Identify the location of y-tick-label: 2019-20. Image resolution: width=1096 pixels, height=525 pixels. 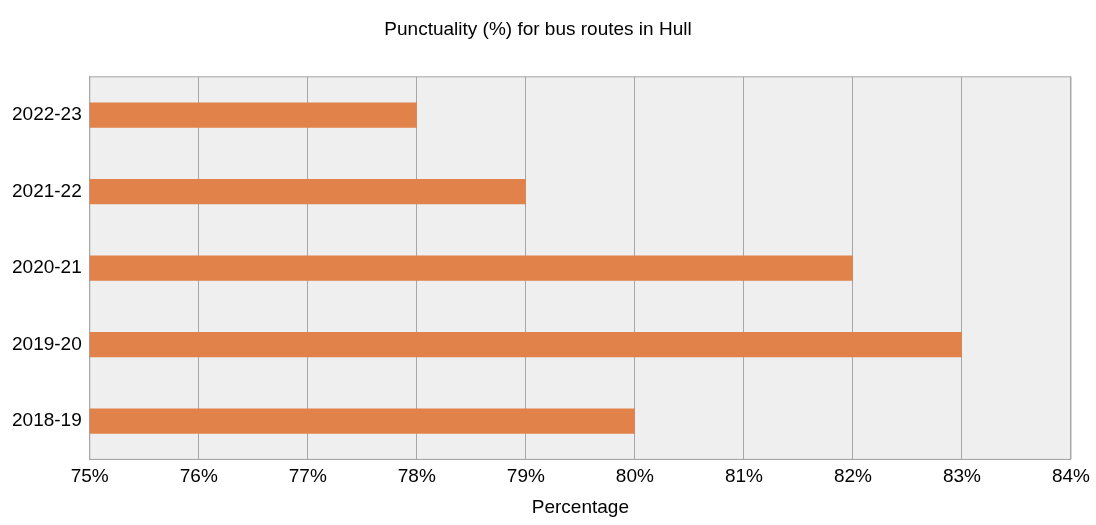
(46, 343).